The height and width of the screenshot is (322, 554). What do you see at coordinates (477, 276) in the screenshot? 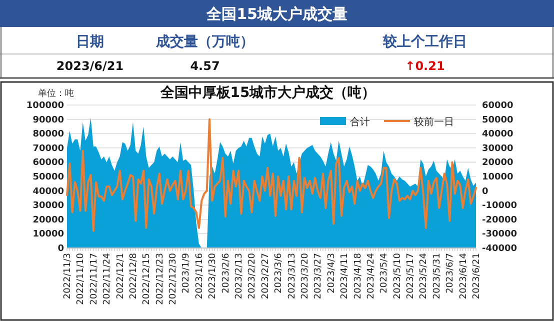
I see `x-tick-label: 2023/6/21` at bounding box center [477, 276].